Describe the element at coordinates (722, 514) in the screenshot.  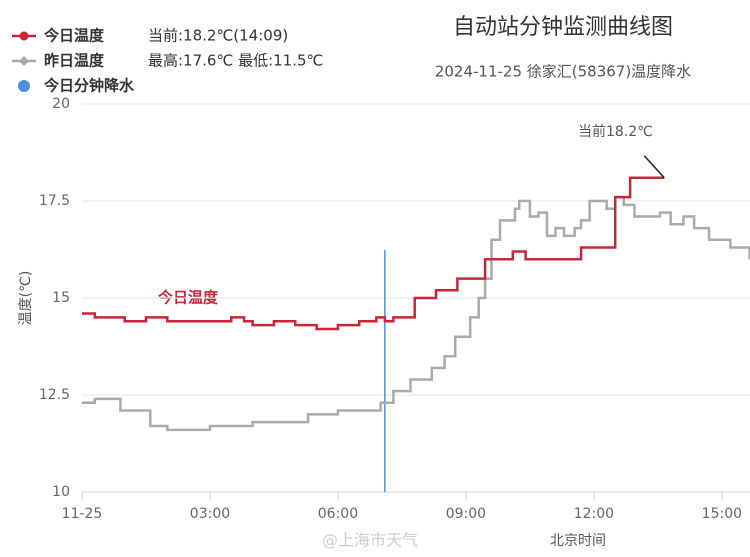
I see `x-tick-label: 15:00` at that location.